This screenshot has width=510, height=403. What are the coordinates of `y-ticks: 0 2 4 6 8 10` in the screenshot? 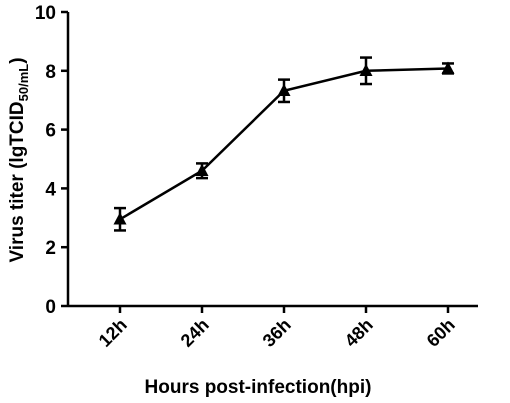 It's located at (51, 160).